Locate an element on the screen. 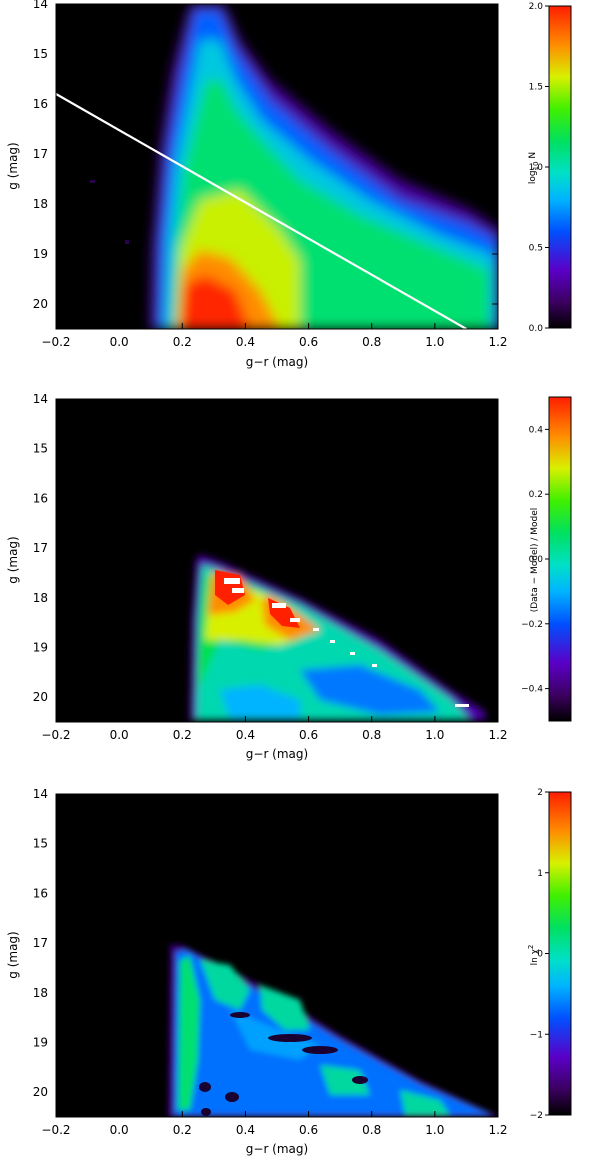 This screenshot has height=1162, width=600. colorbar-label-3: ln χ2 is located at coordinates (533, 955).